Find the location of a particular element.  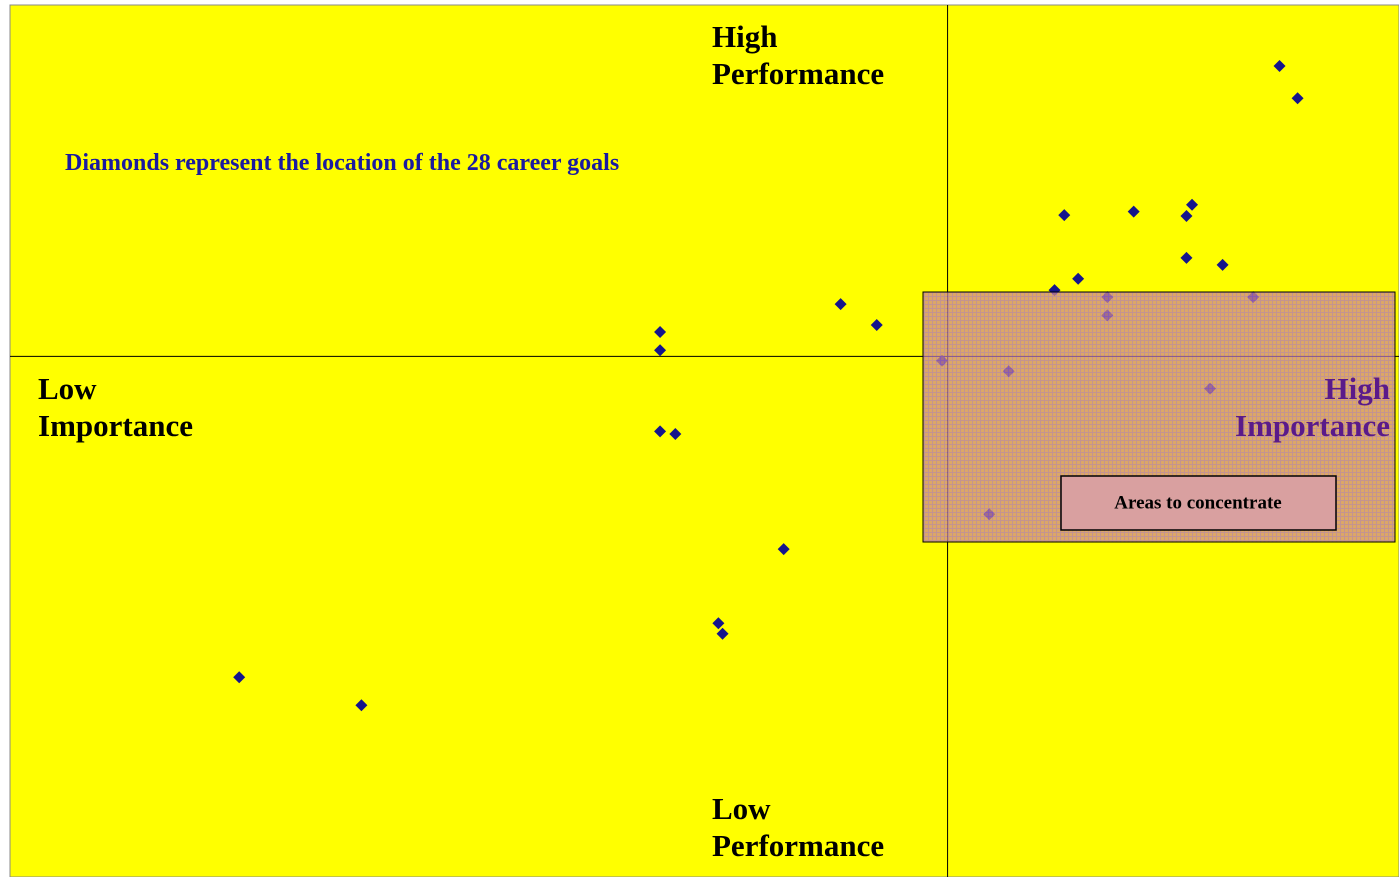

bottom-label: Low Performance is located at coordinates (798, 827).